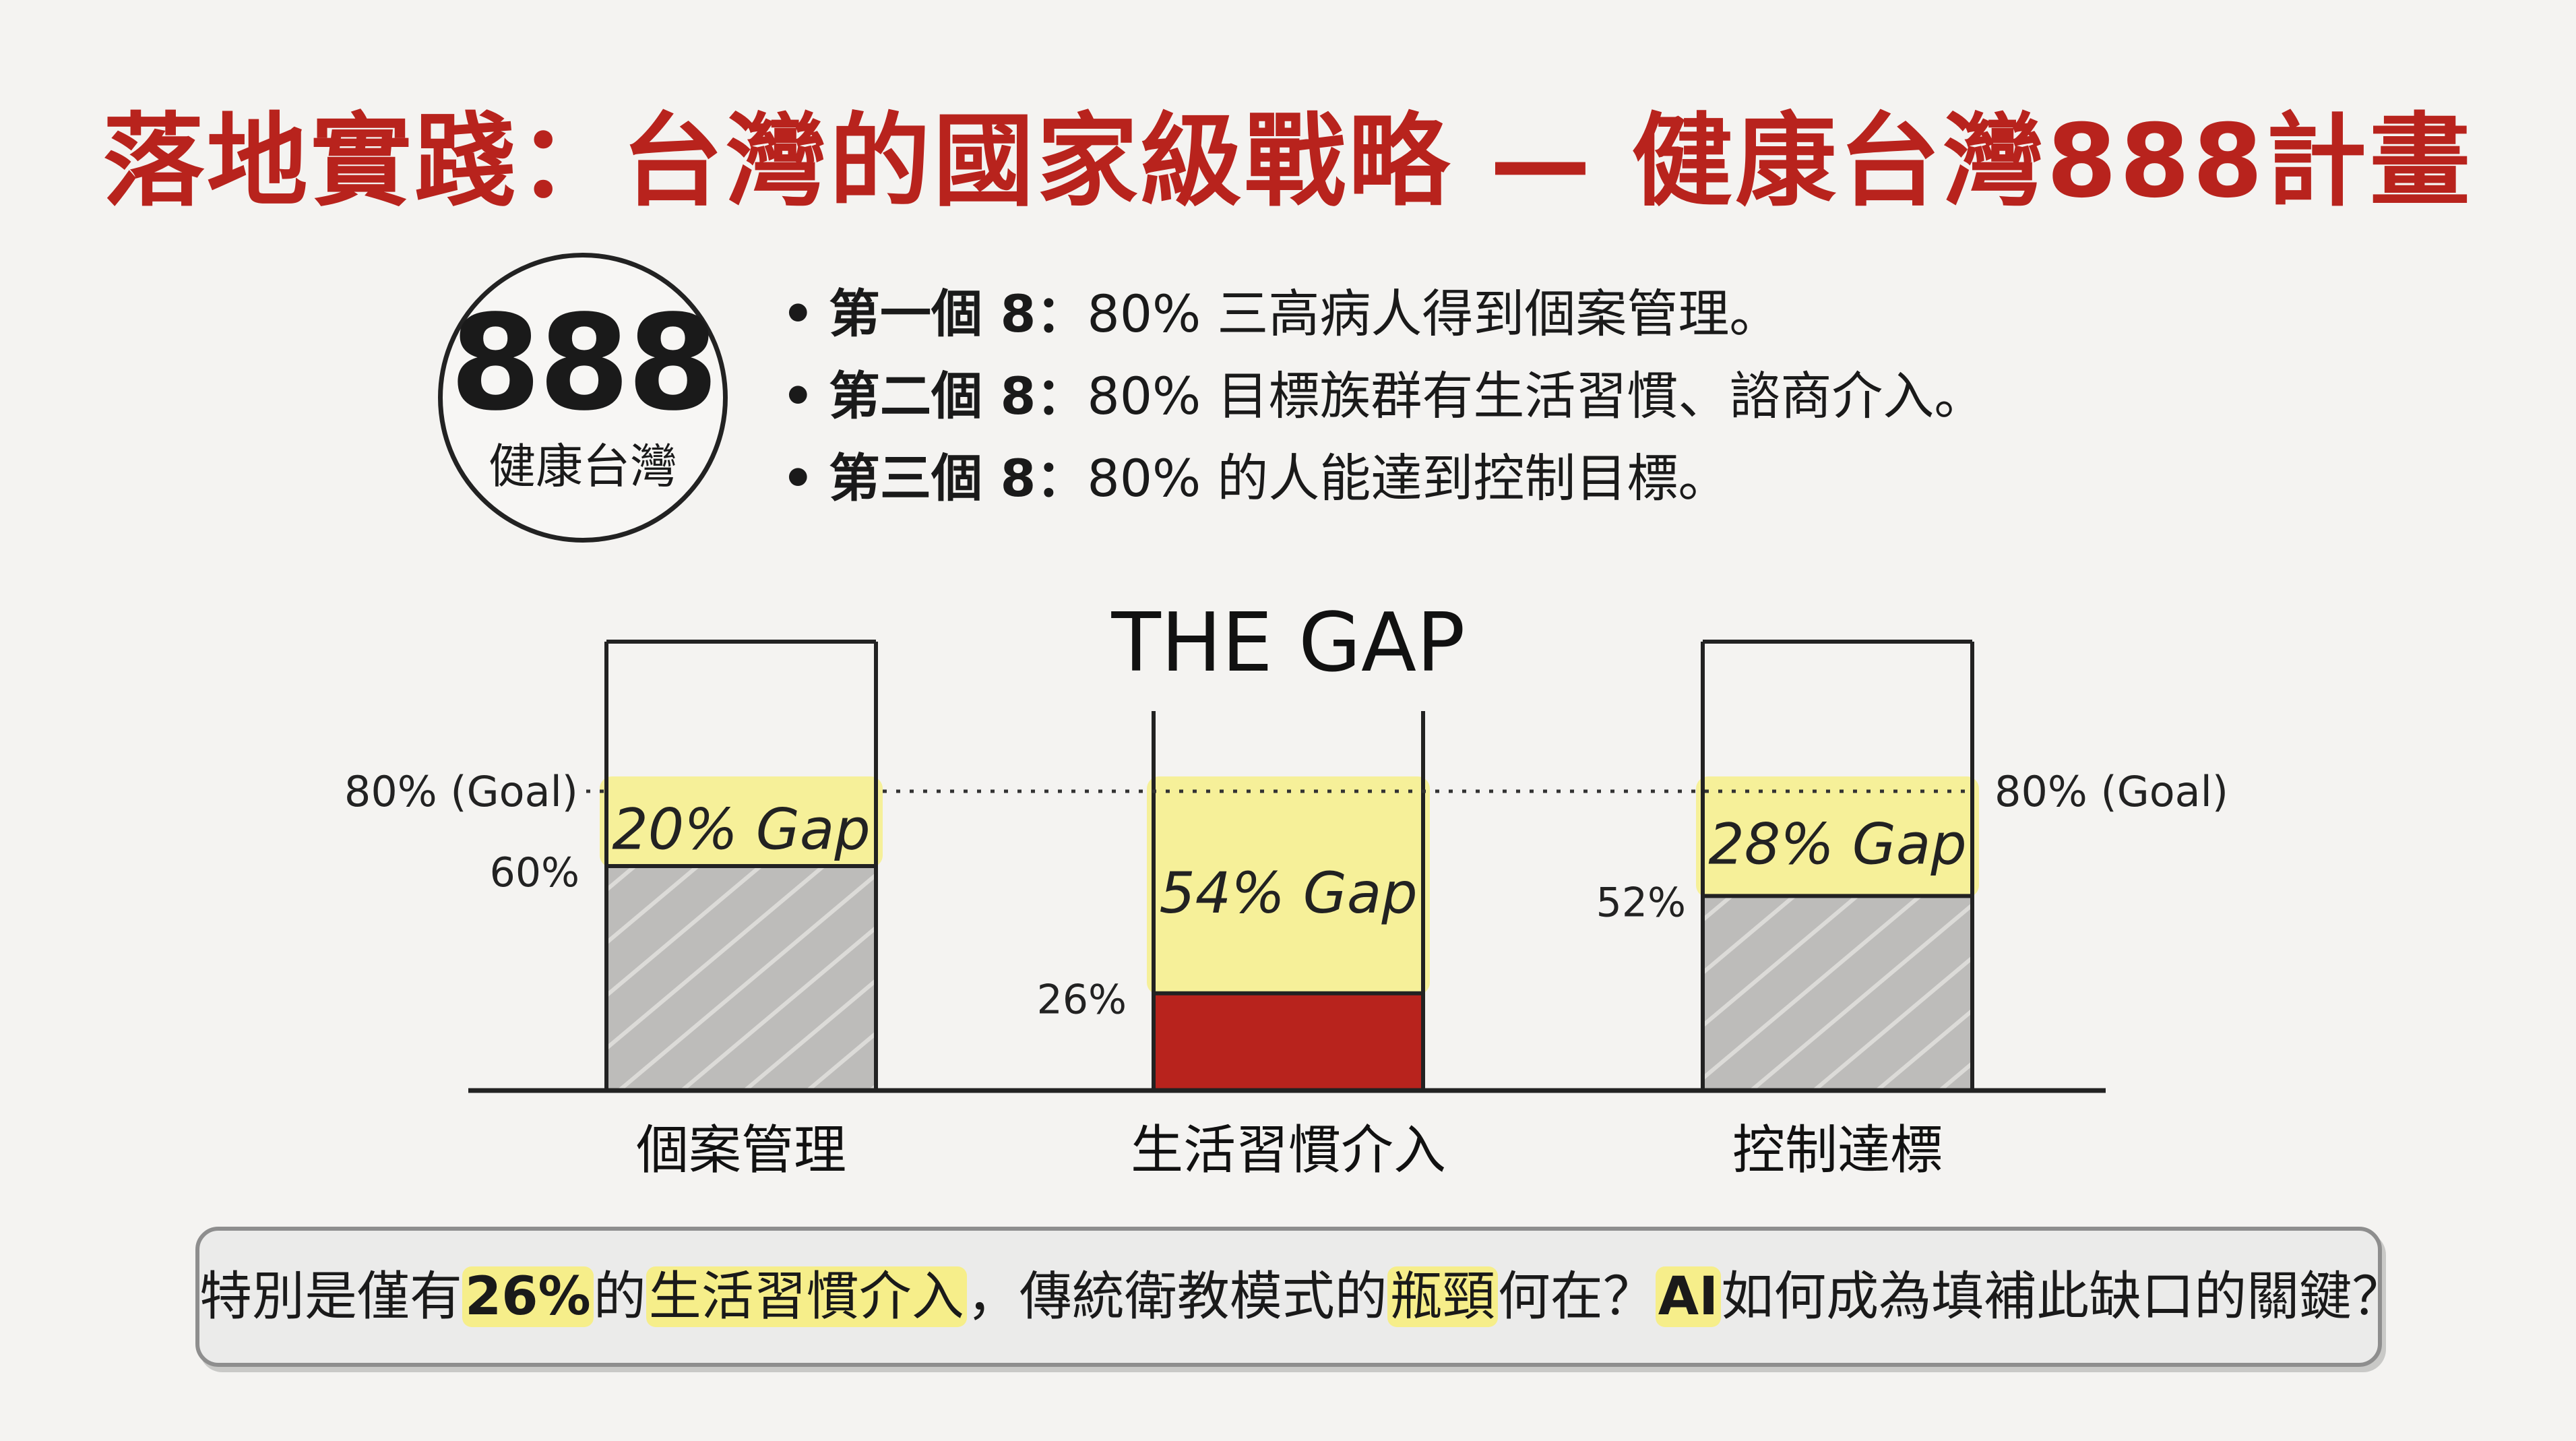 The image size is (2576, 1441). What do you see at coordinates (1288, 893) in the screenshot?
I see `gap-label: 54% Gap` at bounding box center [1288, 893].